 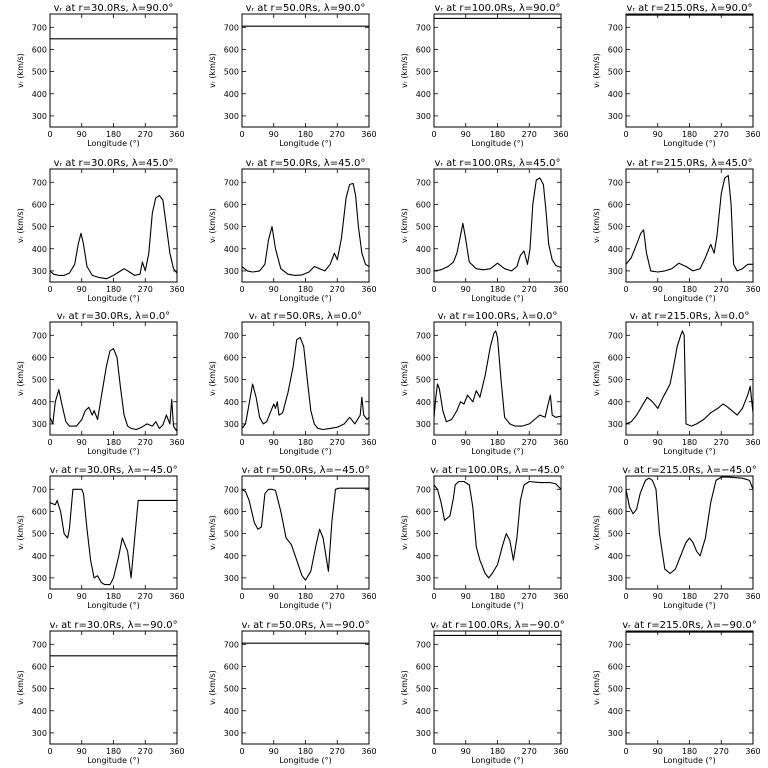 I want to click on panel-title: vᵣ at r=100.0Rs, λ=90.0°, so click(x=497, y=8).